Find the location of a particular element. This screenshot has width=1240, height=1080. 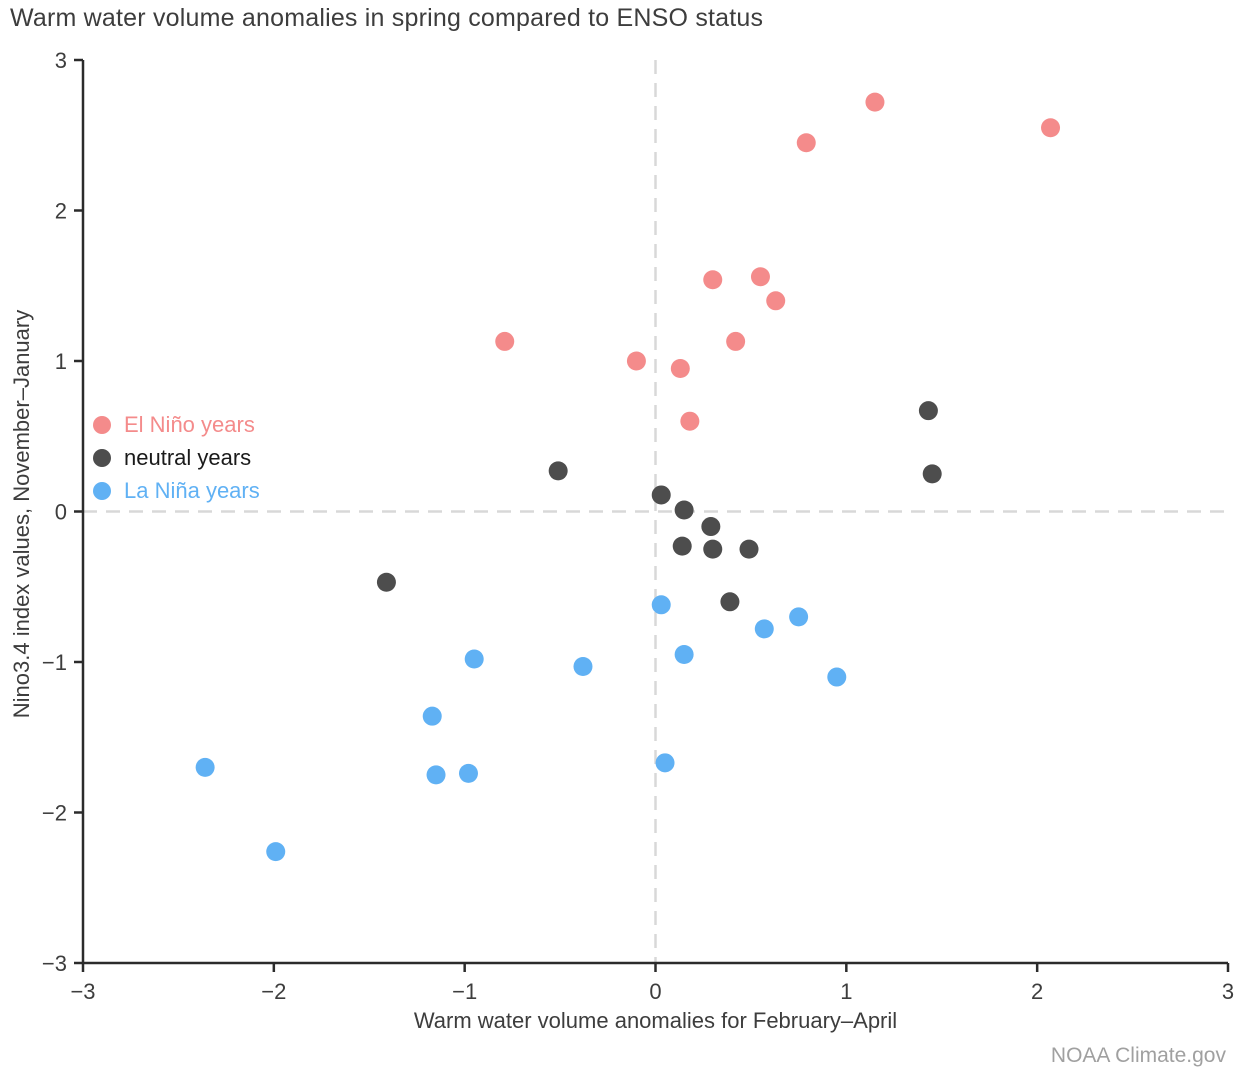

x-tick-label: 3 is located at coordinates (1228, 991).